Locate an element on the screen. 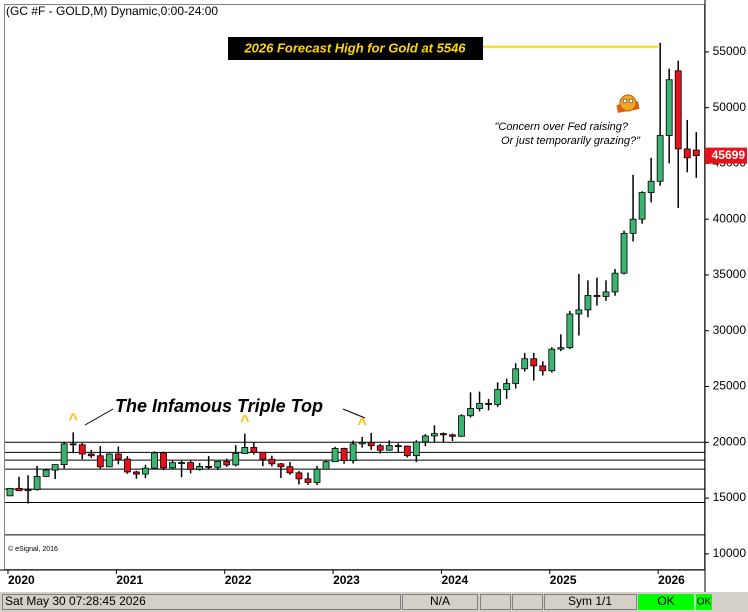  last-price-box is located at coordinates (726, 155).